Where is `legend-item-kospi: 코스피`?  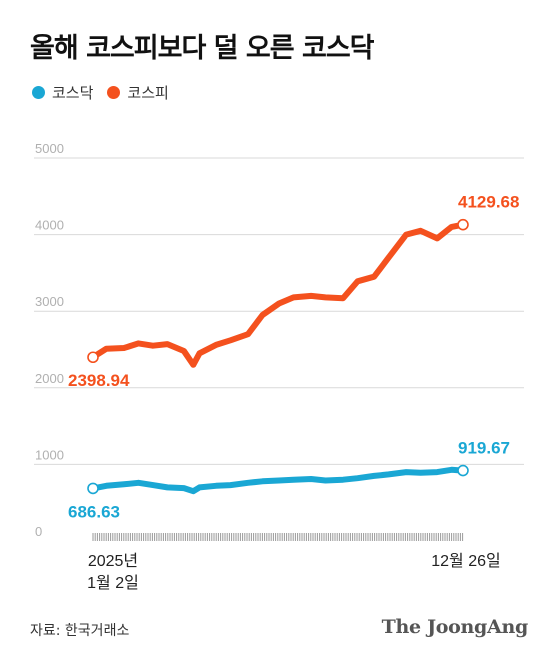
legend-item-kospi: 코스피 is located at coordinates (138, 92).